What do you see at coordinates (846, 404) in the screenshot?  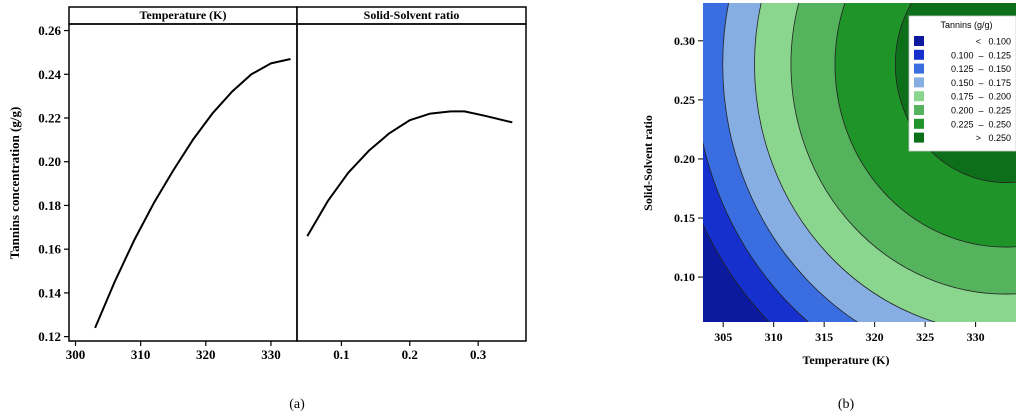 I see `panel-label: (b)` at bounding box center [846, 404].